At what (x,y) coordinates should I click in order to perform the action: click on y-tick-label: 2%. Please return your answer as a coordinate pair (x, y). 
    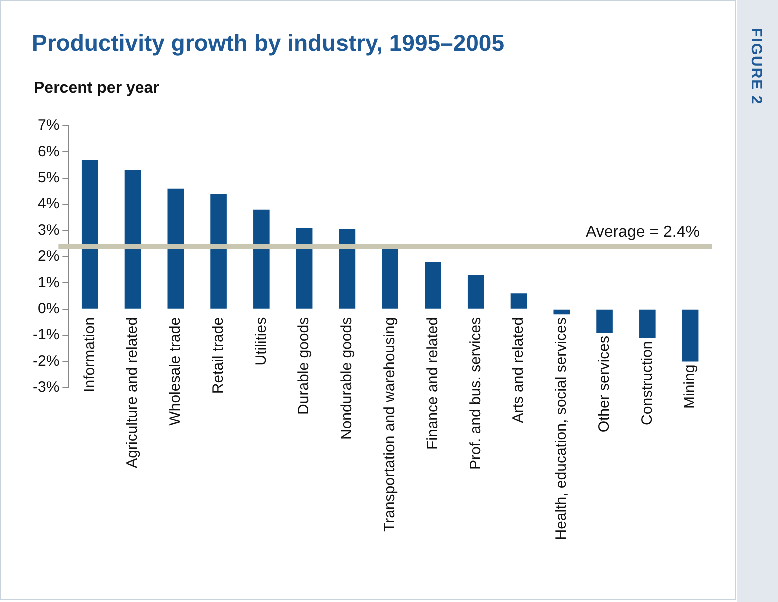
    Looking at the image, I should click on (49, 257).